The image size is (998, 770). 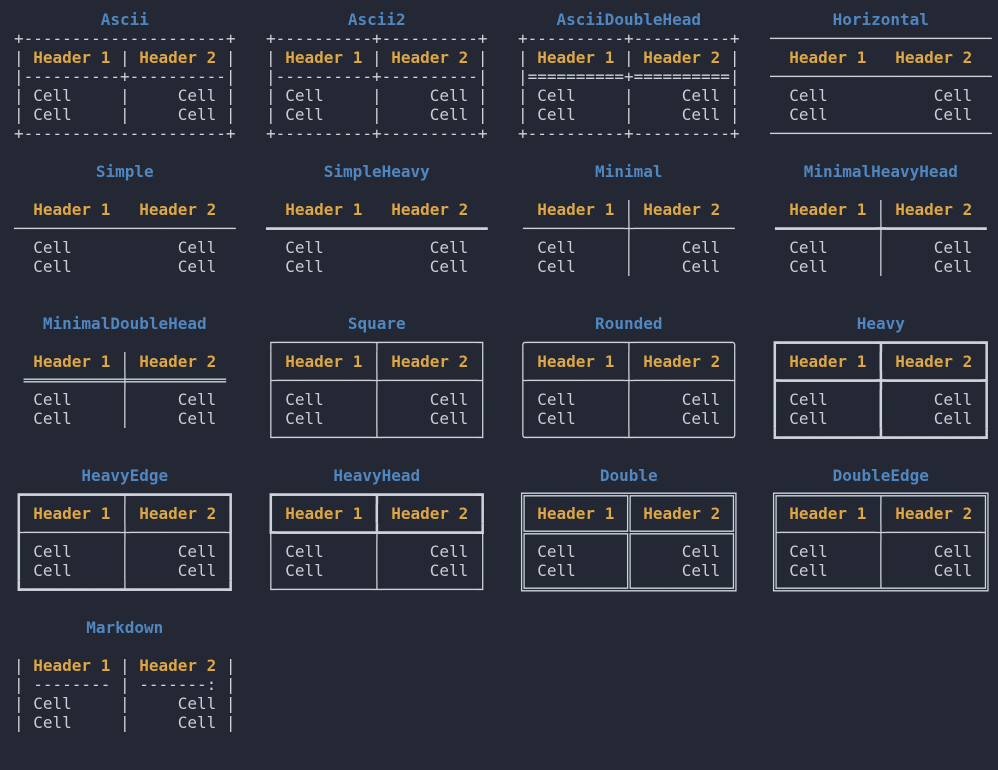 What do you see at coordinates (125, 627) in the screenshot?
I see `table-title: Markdown` at bounding box center [125, 627].